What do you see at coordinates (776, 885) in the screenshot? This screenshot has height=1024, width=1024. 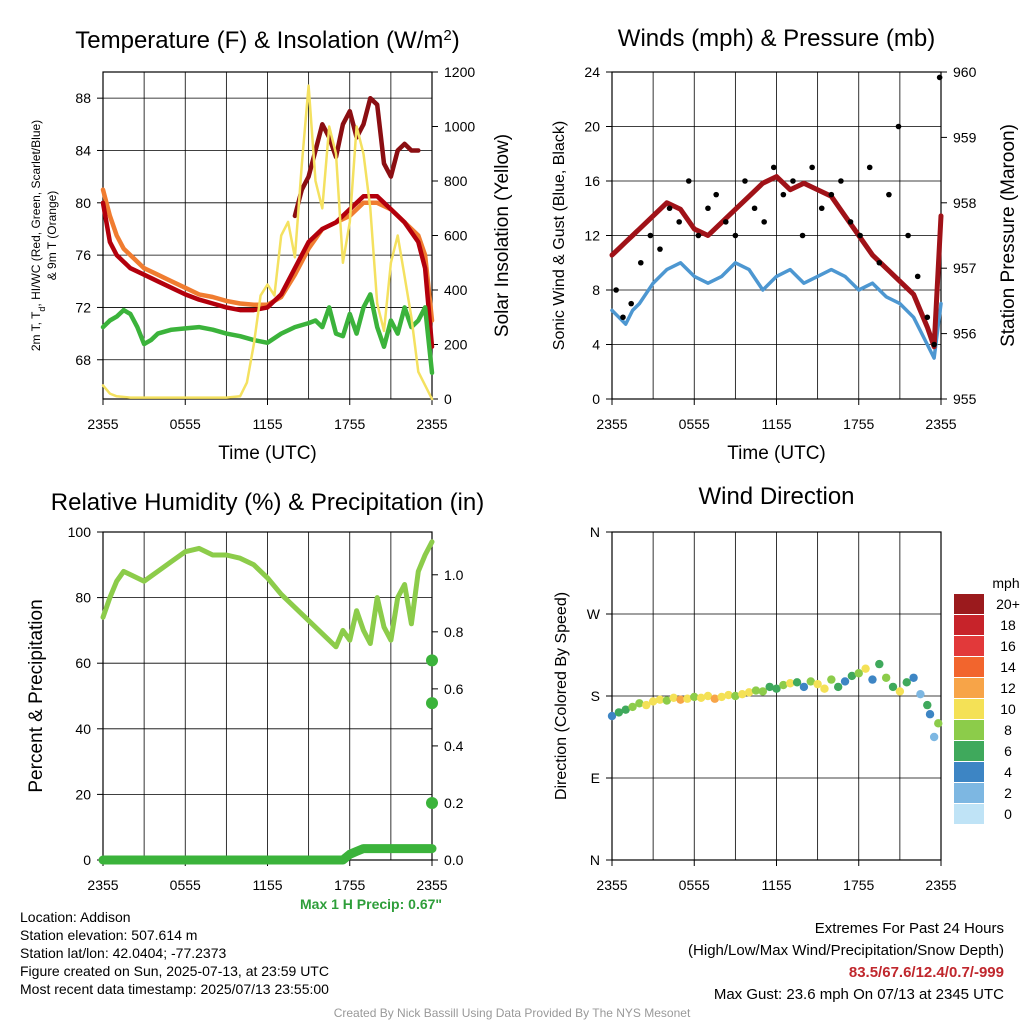 I see `direction-x-tick-label: 1155` at bounding box center [776, 885].